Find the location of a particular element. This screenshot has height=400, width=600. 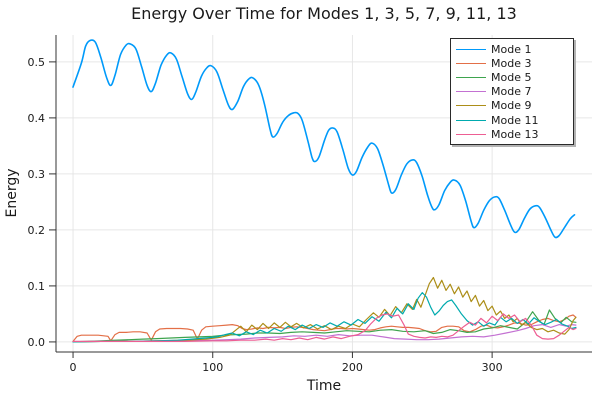

y-tick-label: 0.5 is located at coordinates (37, 62).